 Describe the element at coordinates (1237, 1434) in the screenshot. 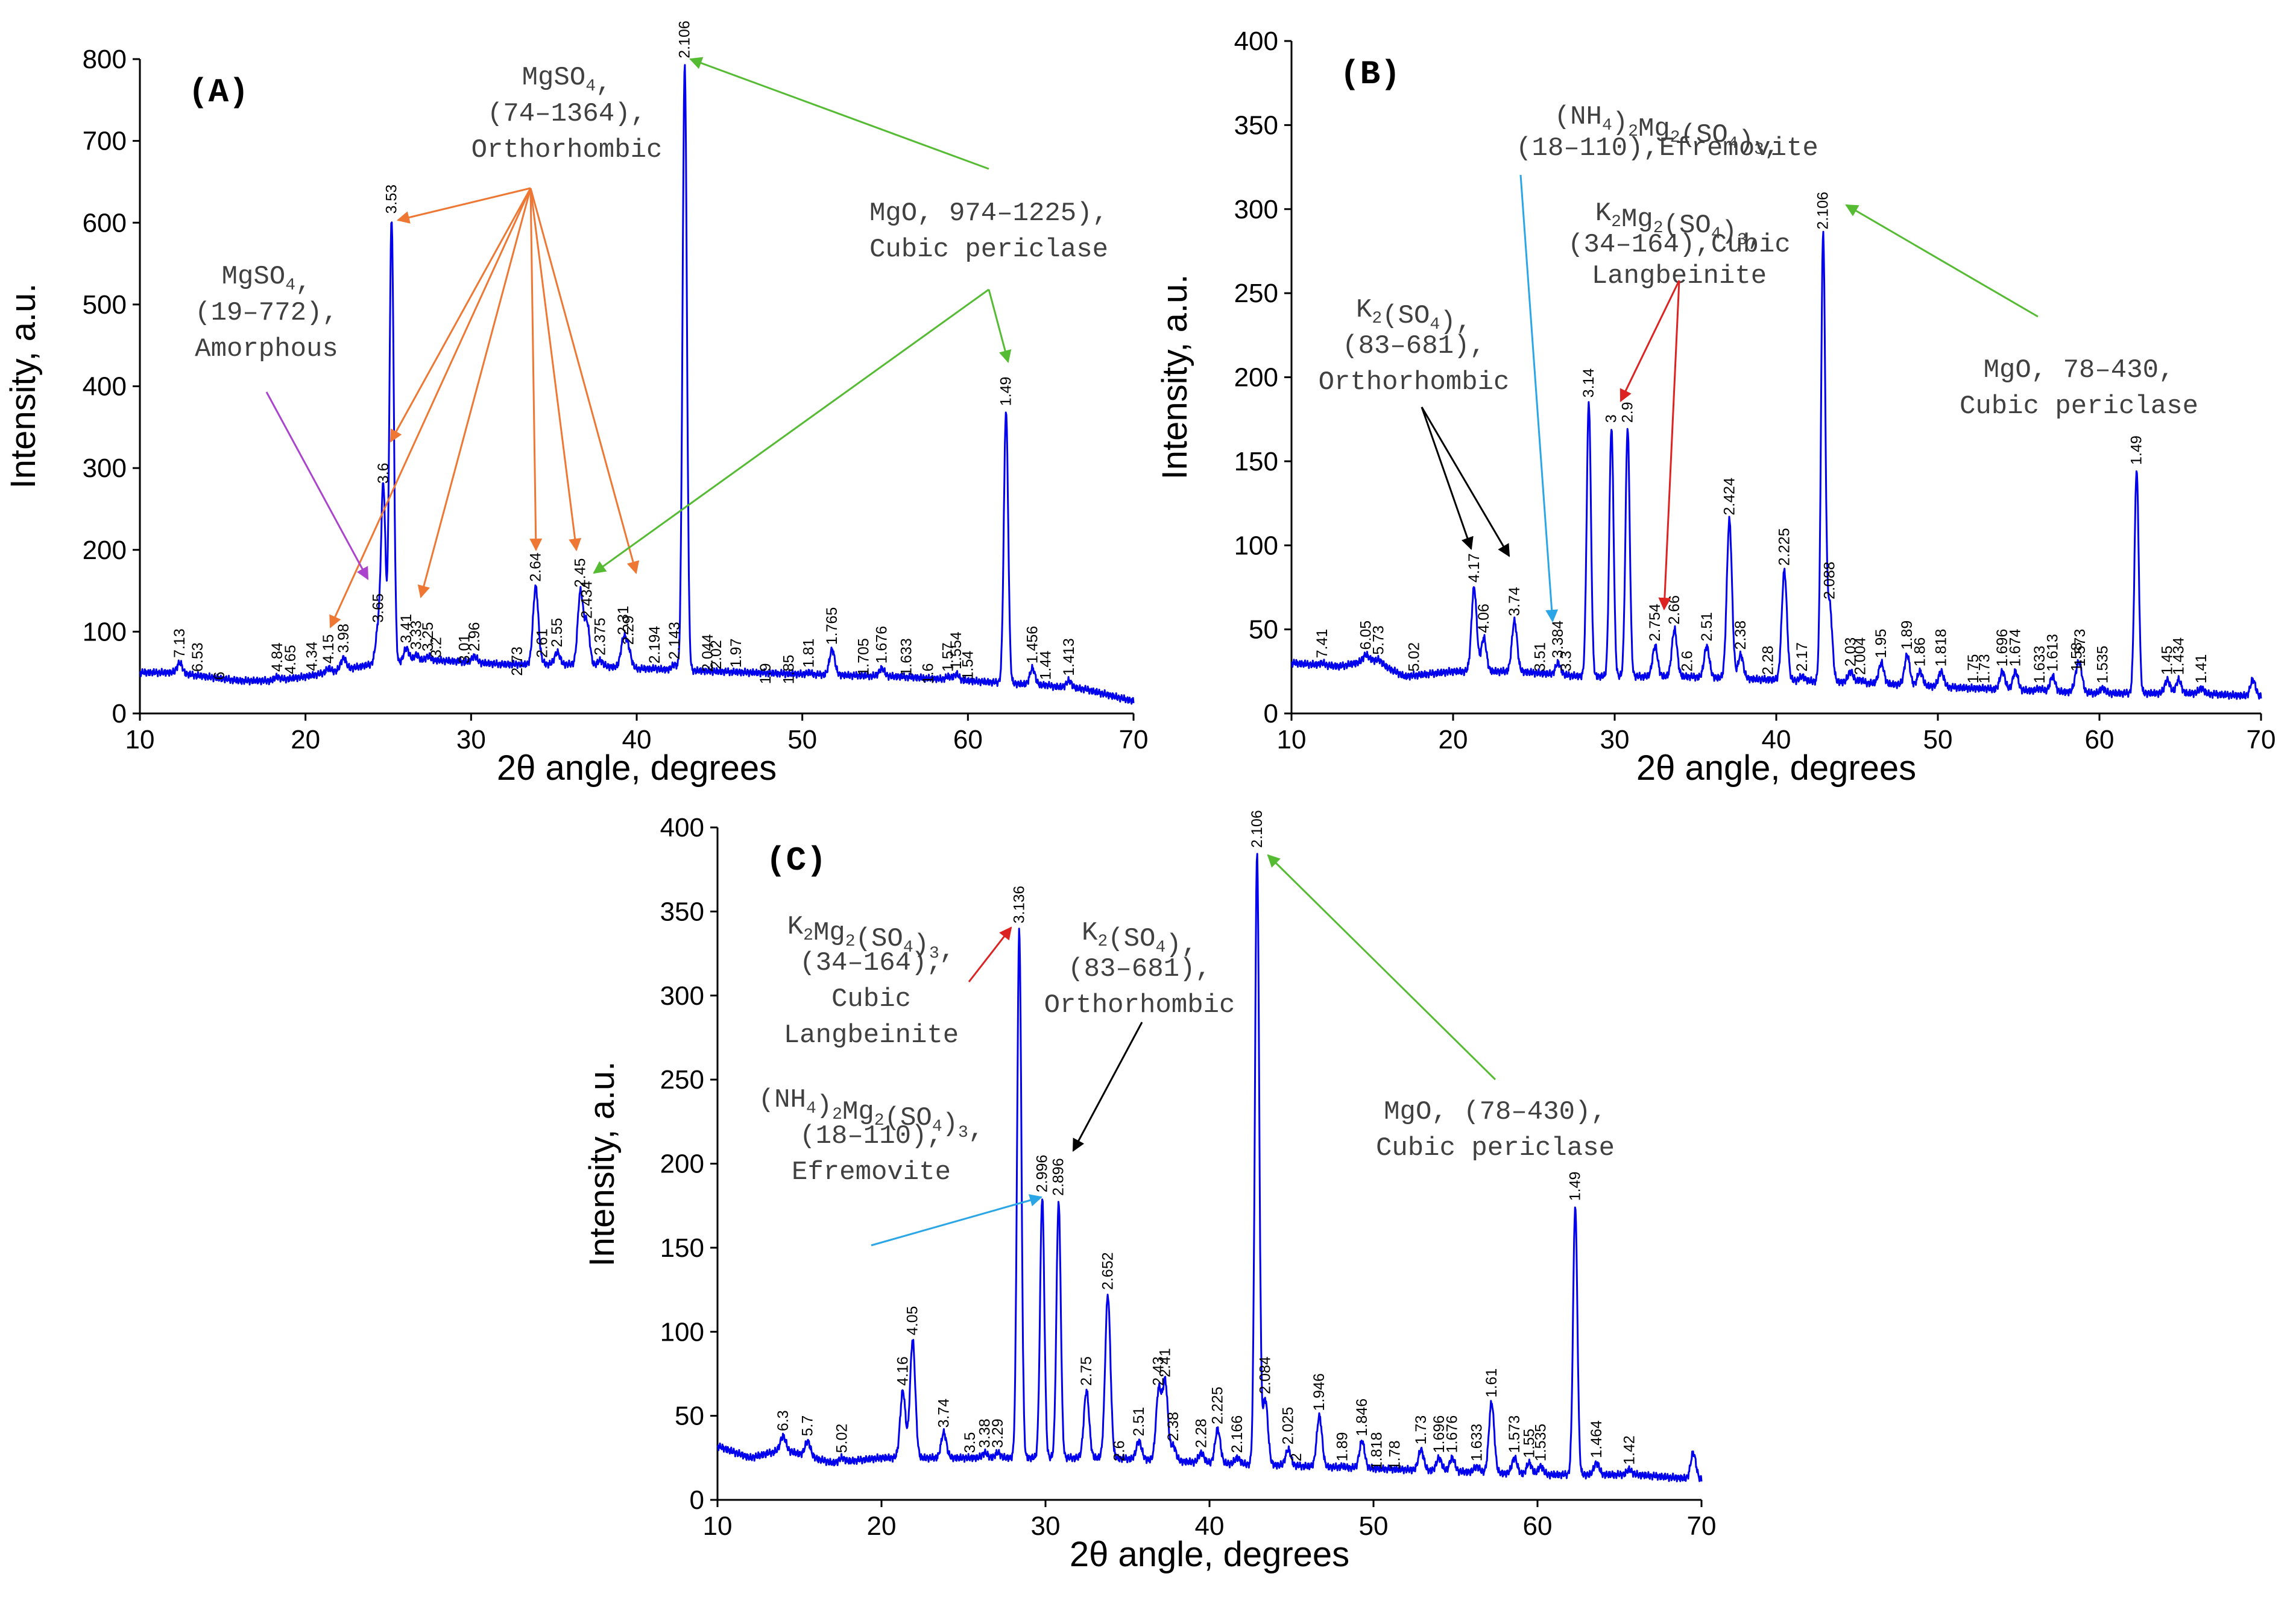

I see `peak-d-spacing-label: 2.166` at that location.